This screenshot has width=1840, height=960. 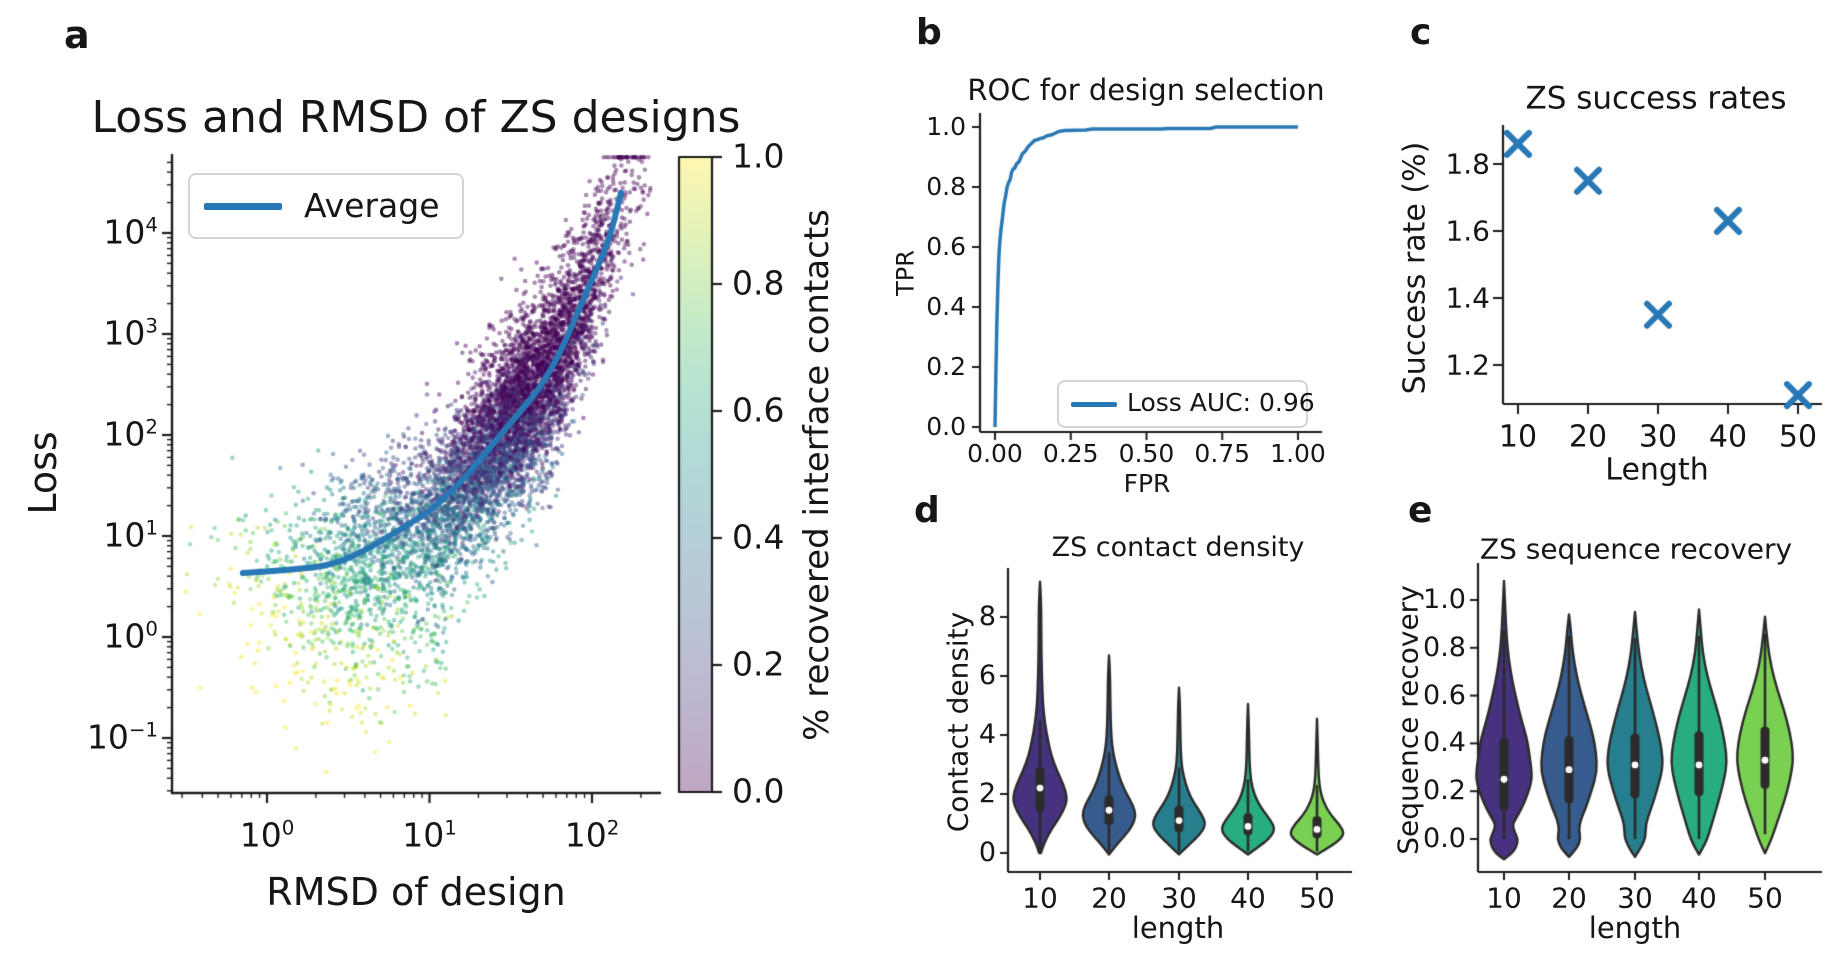 I want to click on panel-c-xlabel: Length, so click(x=1657, y=470).